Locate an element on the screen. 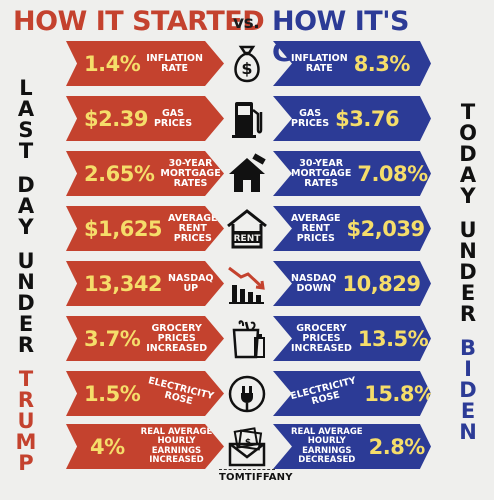  right-label: AVERAGE RENT PRICES is located at coordinates (316, 228).